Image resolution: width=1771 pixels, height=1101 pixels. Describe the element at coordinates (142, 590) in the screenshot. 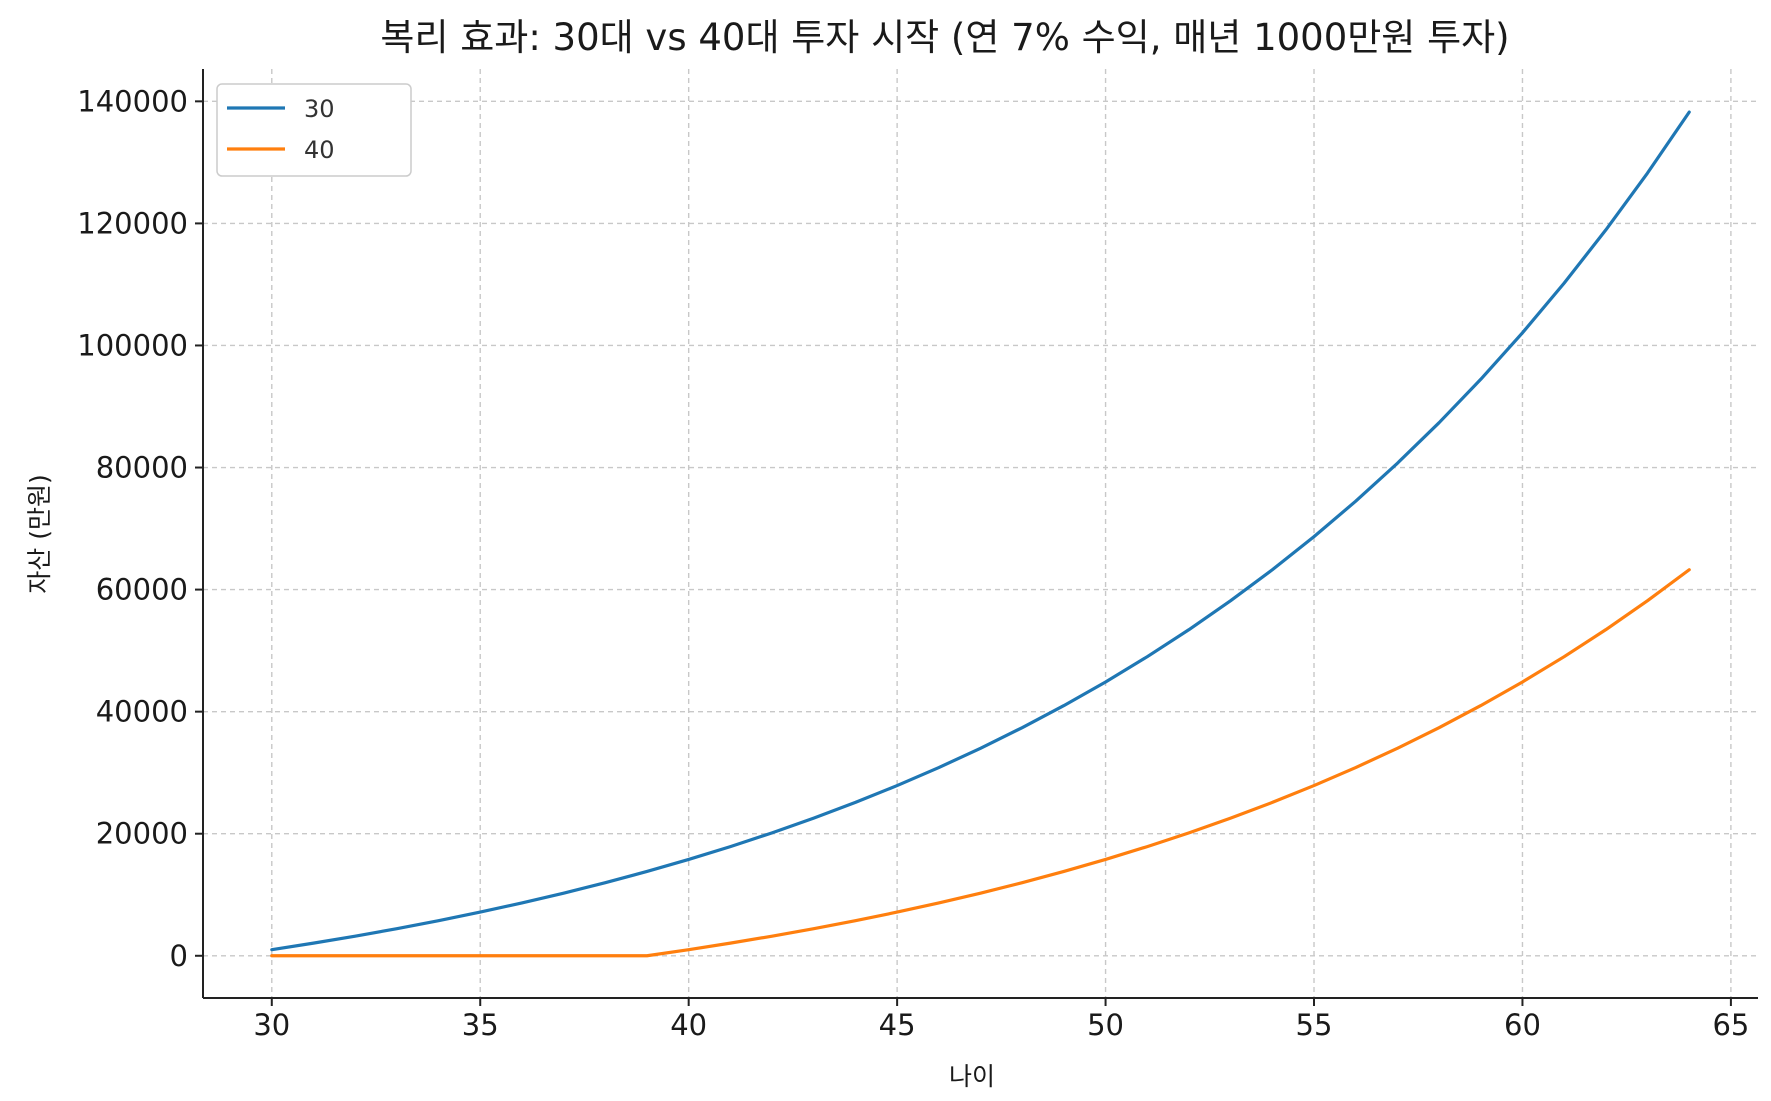

I see `y-tick-label: 60000` at that location.